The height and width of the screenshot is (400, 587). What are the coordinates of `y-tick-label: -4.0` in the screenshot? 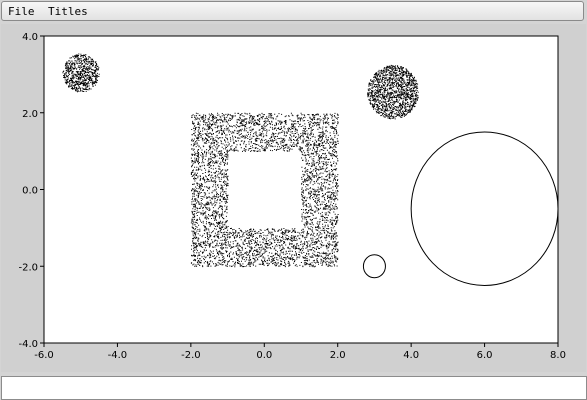 It's located at (28, 344).